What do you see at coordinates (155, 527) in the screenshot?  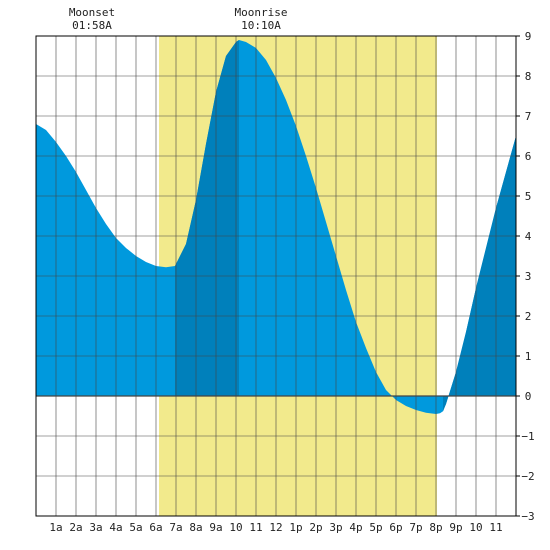 I see `x-tick-label: 6a` at bounding box center [155, 527].